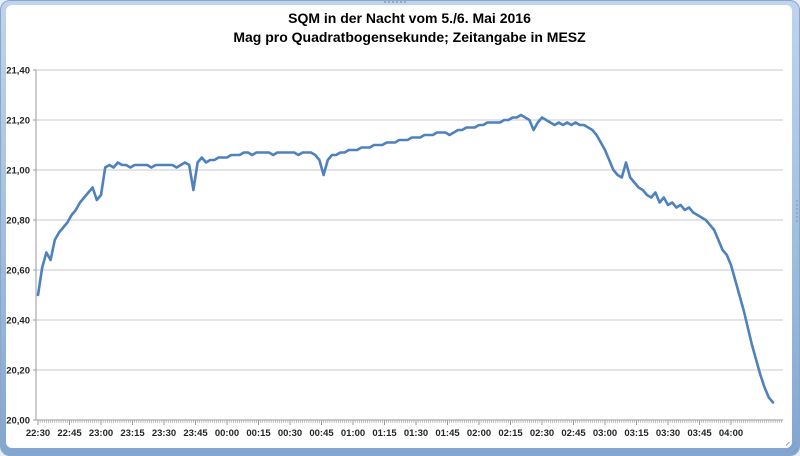 Image resolution: width=800 pixels, height=456 pixels. Describe the element at coordinates (18, 371) in the screenshot. I see `y-axis-label: 20,20` at that location.